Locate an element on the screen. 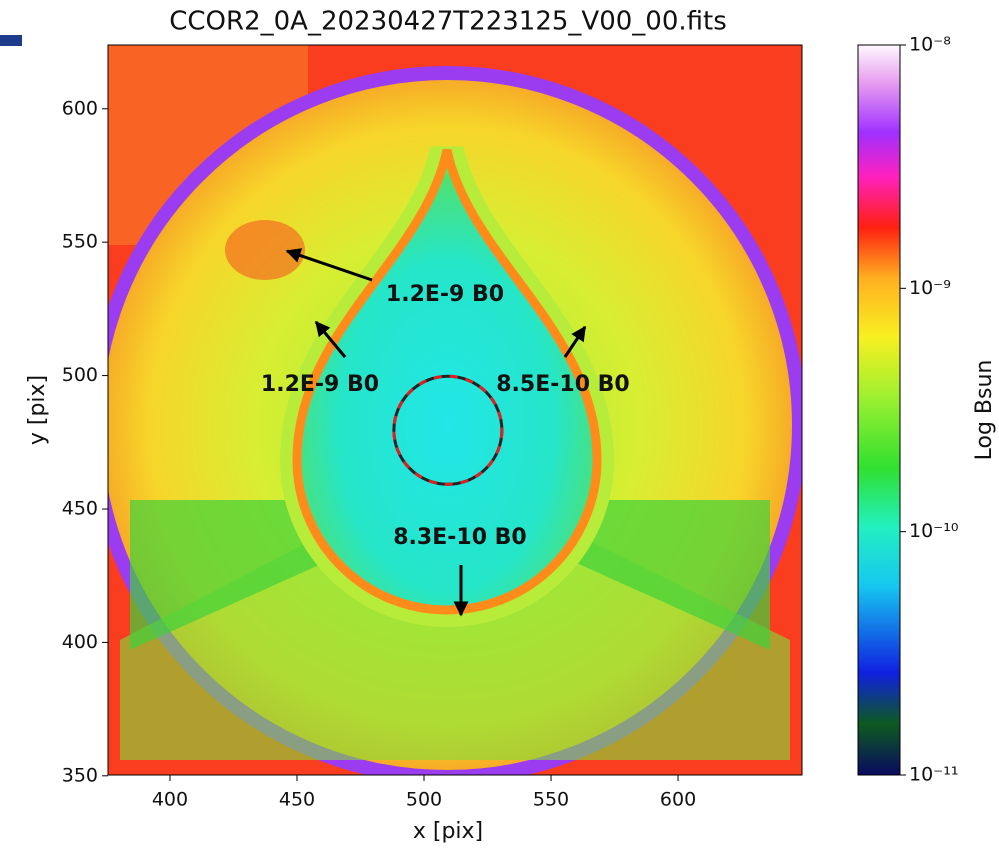 Image resolution: width=999 pixels, height=849 pixels. y-tick-label: 350 is located at coordinates (80, 775).